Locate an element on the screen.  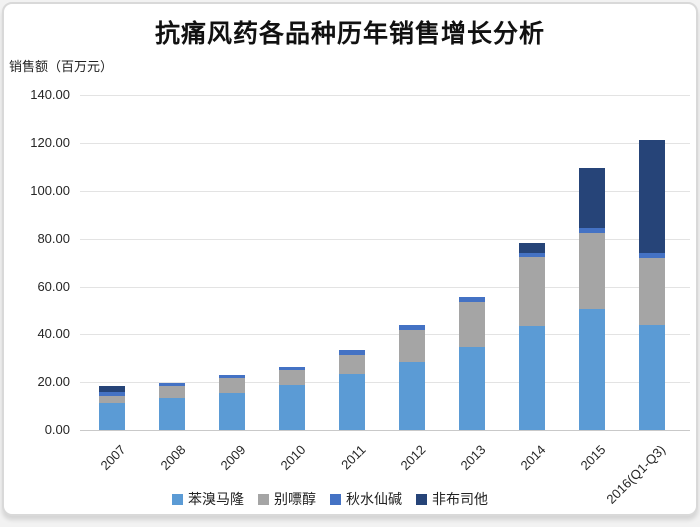
x-tick-label-2011: 2011 is located at coordinates (353, 457).